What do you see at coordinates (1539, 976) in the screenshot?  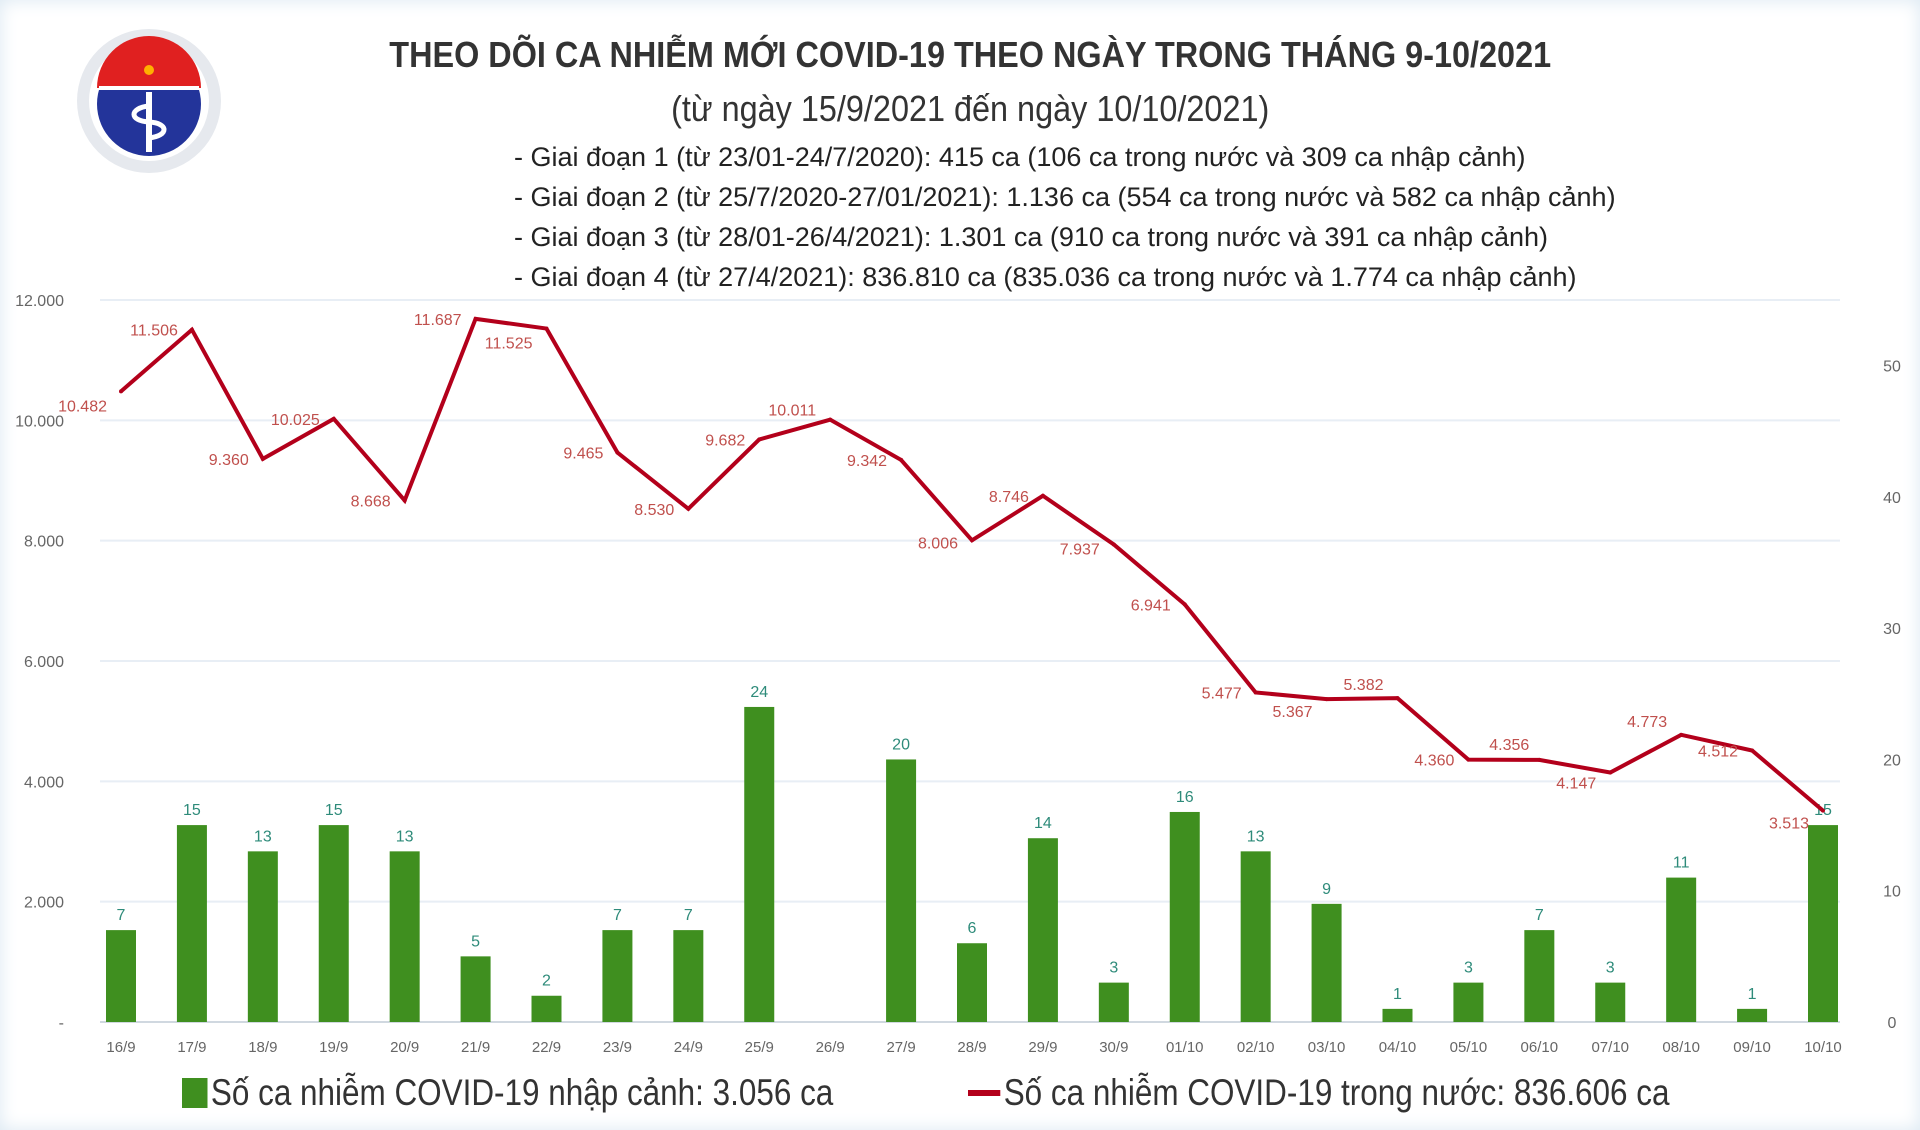 I see `bar-06/10` at bounding box center [1539, 976].